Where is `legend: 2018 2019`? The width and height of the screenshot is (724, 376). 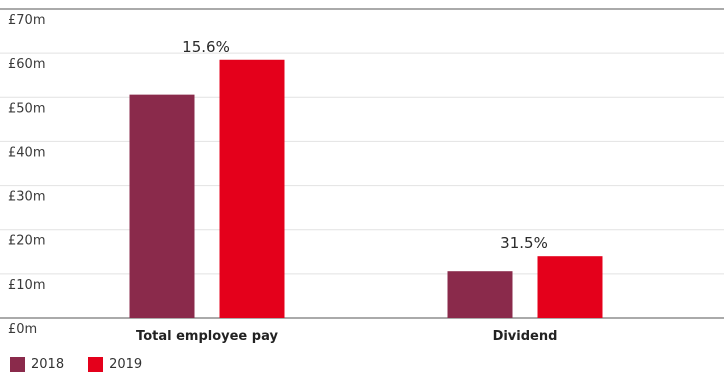
legend: 2018 2019 is located at coordinates (76, 364).